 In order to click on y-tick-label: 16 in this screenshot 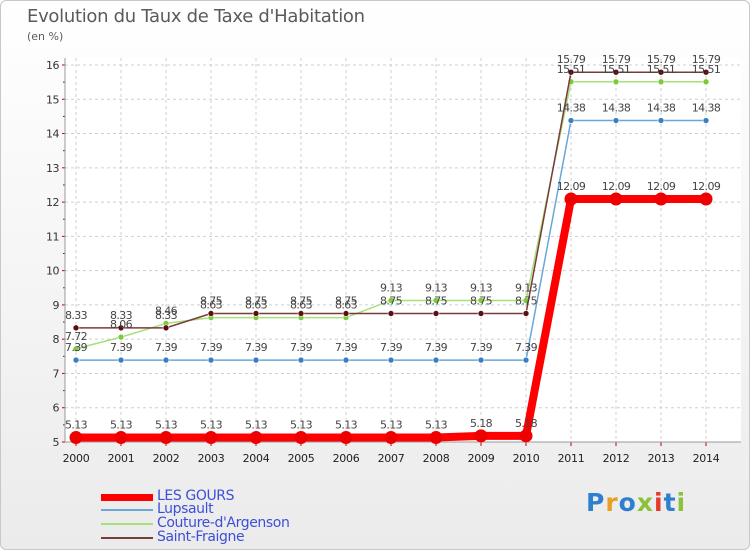, I will do `click(52, 65)`.